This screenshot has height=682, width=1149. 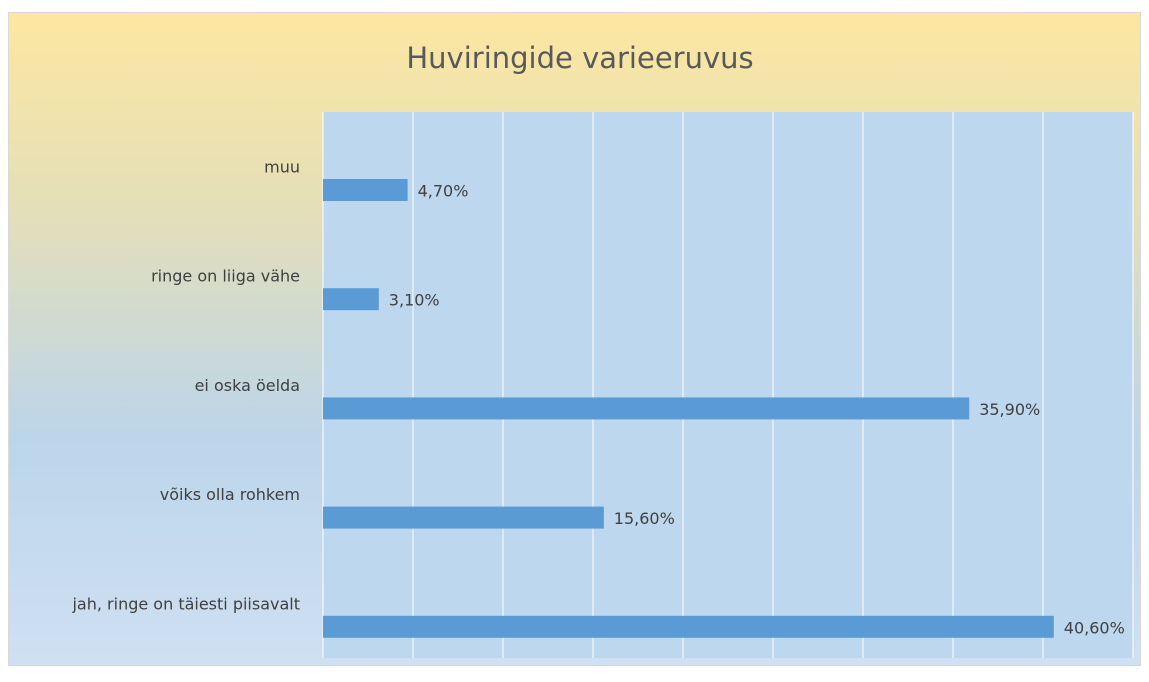 What do you see at coordinates (443, 191) in the screenshot?
I see `data-label: 4,70%` at bounding box center [443, 191].